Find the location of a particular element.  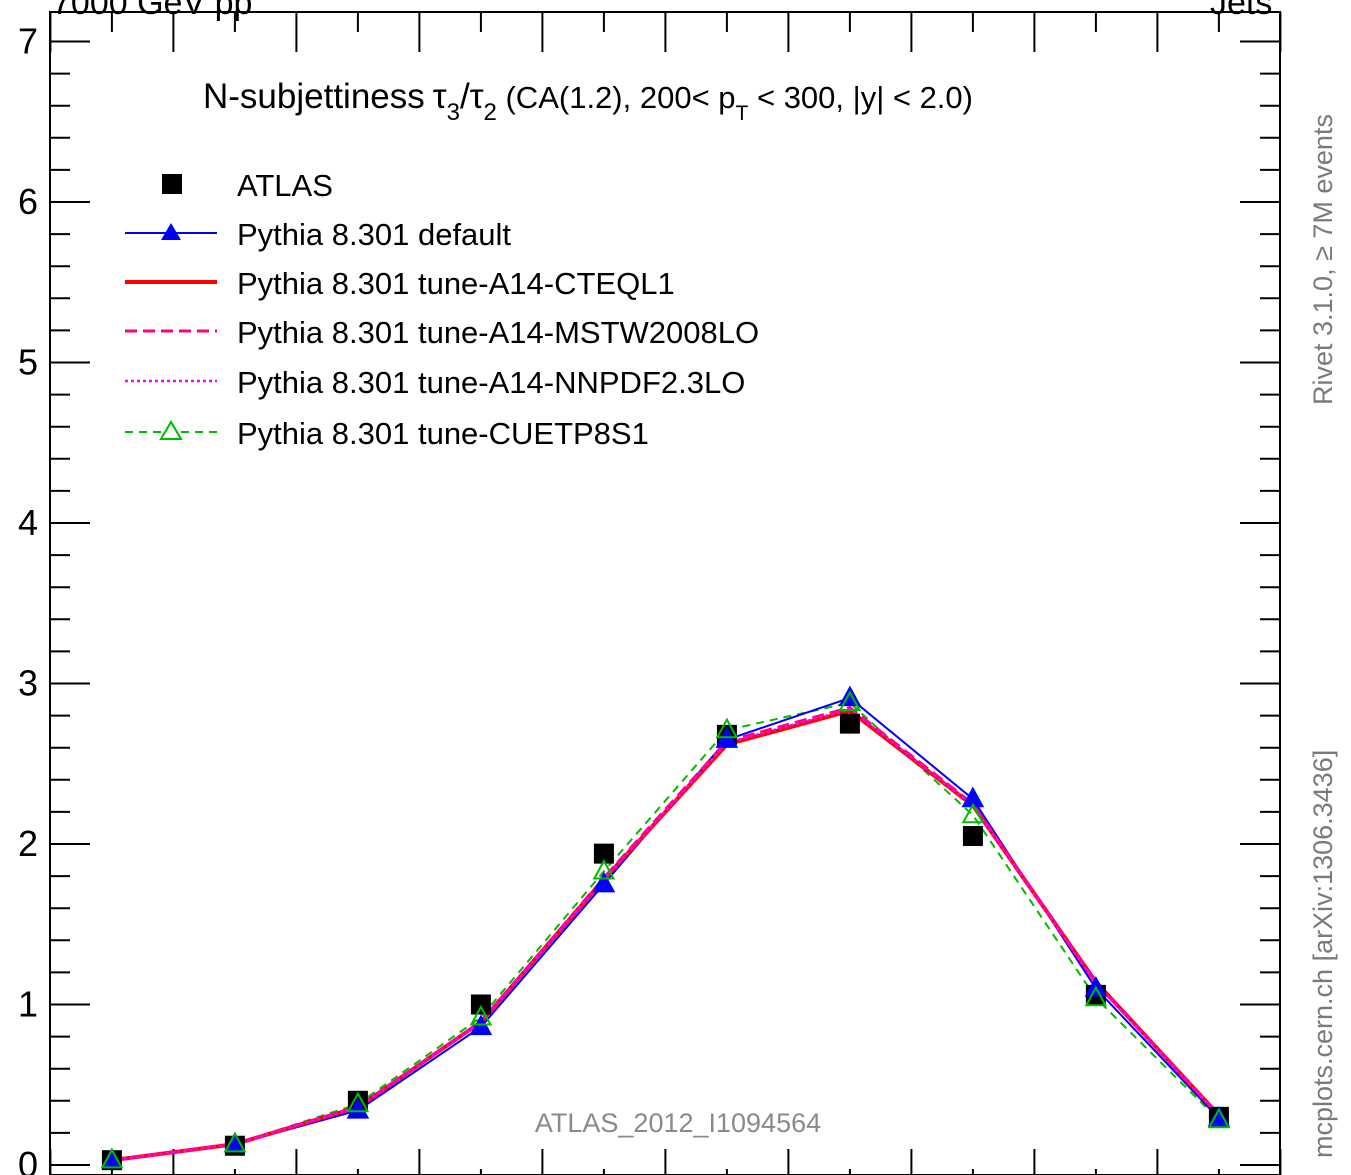

watermark-label: ATLAS_2012_I1094564 is located at coordinates (678, 1123).